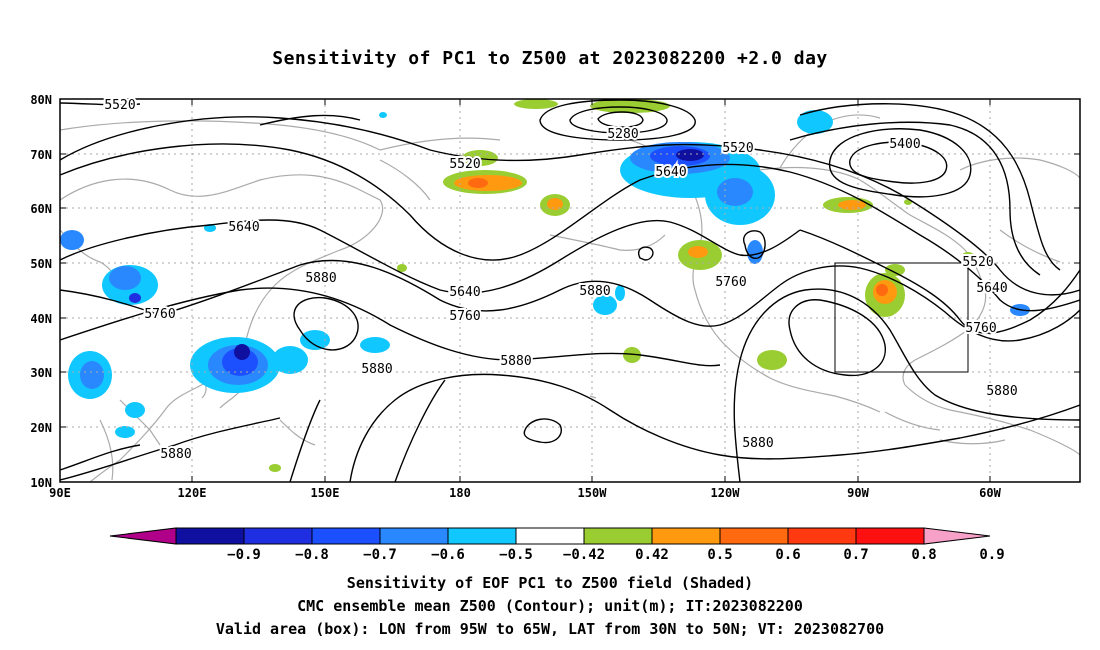 This screenshot has width=1100, height=650. Describe the element at coordinates (858, 493) in the screenshot. I see `lon-label: 90W` at that location.